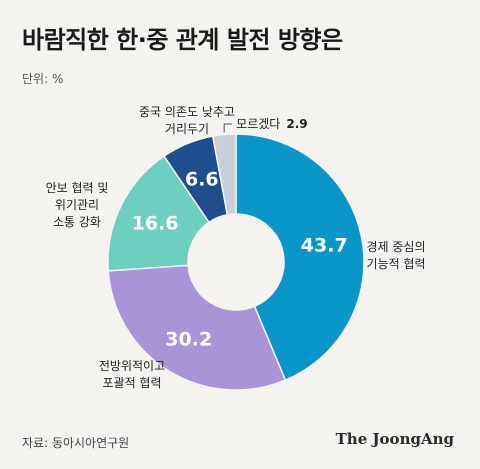 Image resolution: width=480 pixels, height=469 pixels. What do you see at coordinates (132, 374) in the screenshot?
I see `category-label-1: 전방위적이고 포괄적 협력` at bounding box center [132, 374].